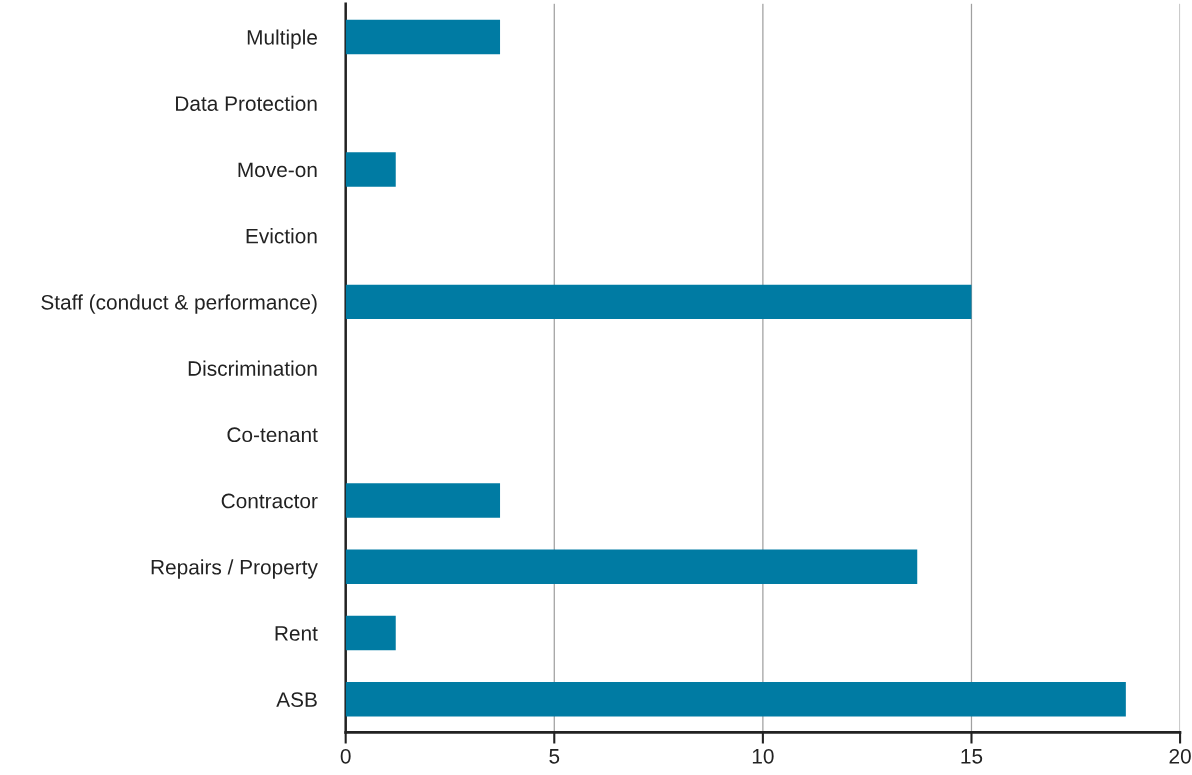  What do you see at coordinates (1180, 756) in the screenshot?
I see `x-tick-label: 20` at bounding box center [1180, 756].